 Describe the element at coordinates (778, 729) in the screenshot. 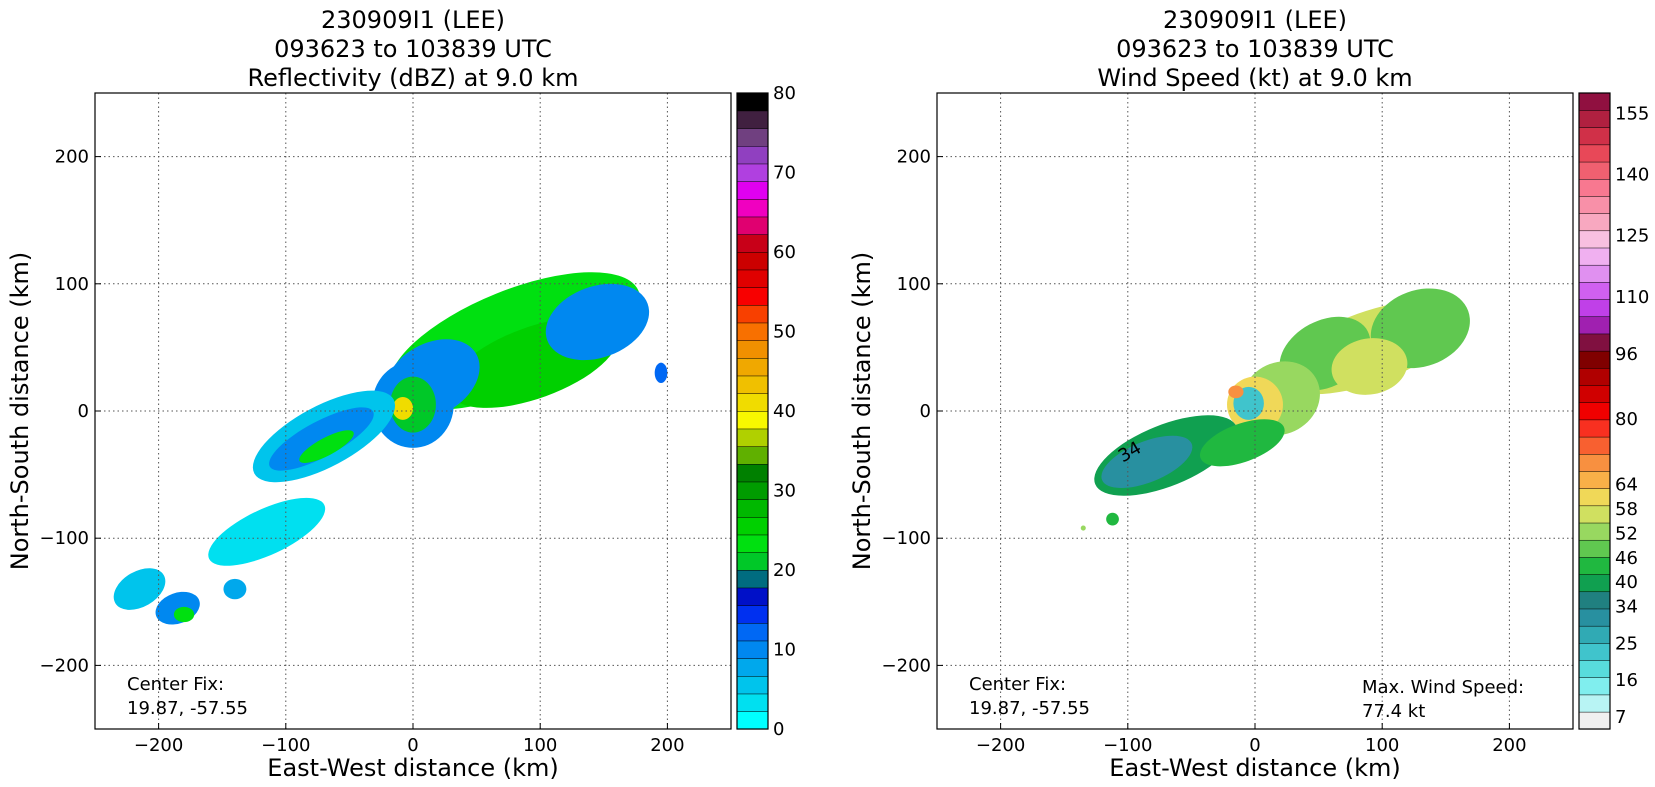

I see `colorbar-tick-label-0: 0` at that location.